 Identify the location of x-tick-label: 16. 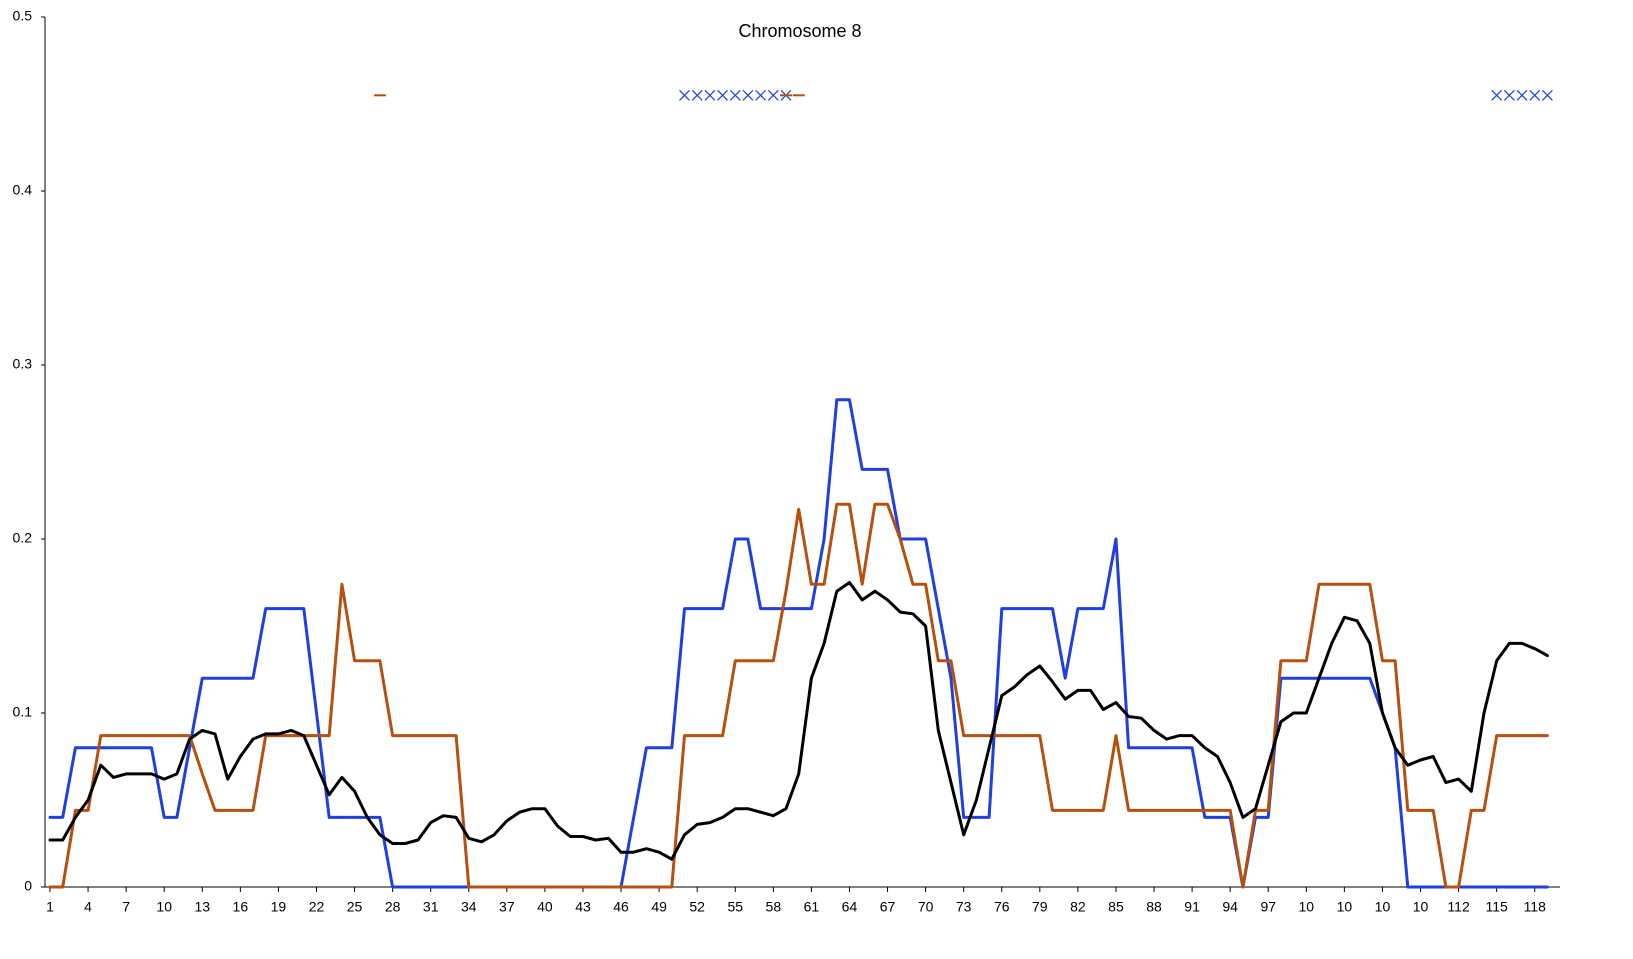
(241, 907).